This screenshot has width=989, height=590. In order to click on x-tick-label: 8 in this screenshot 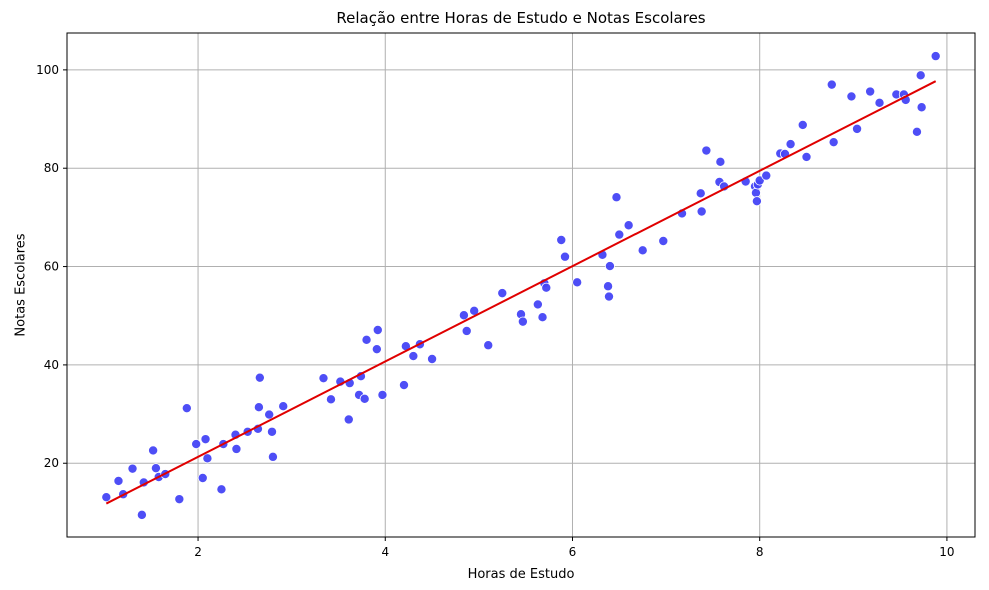, I will do `click(760, 552)`.